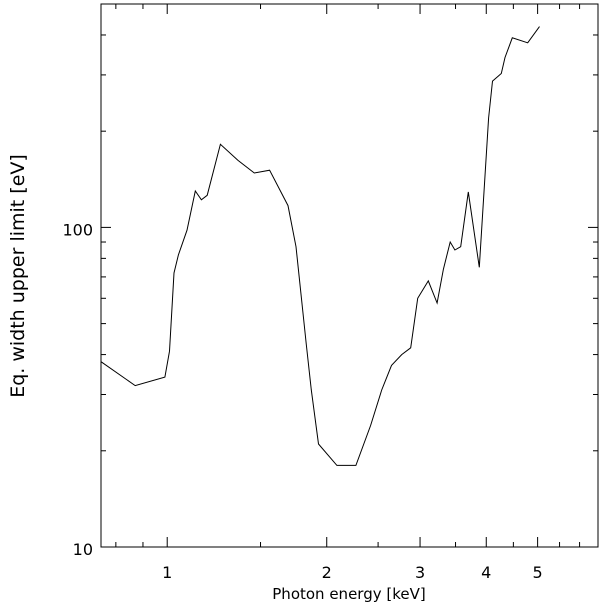  What do you see at coordinates (538, 572) in the screenshot?
I see `x-tick-label: 5` at bounding box center [538, 572].